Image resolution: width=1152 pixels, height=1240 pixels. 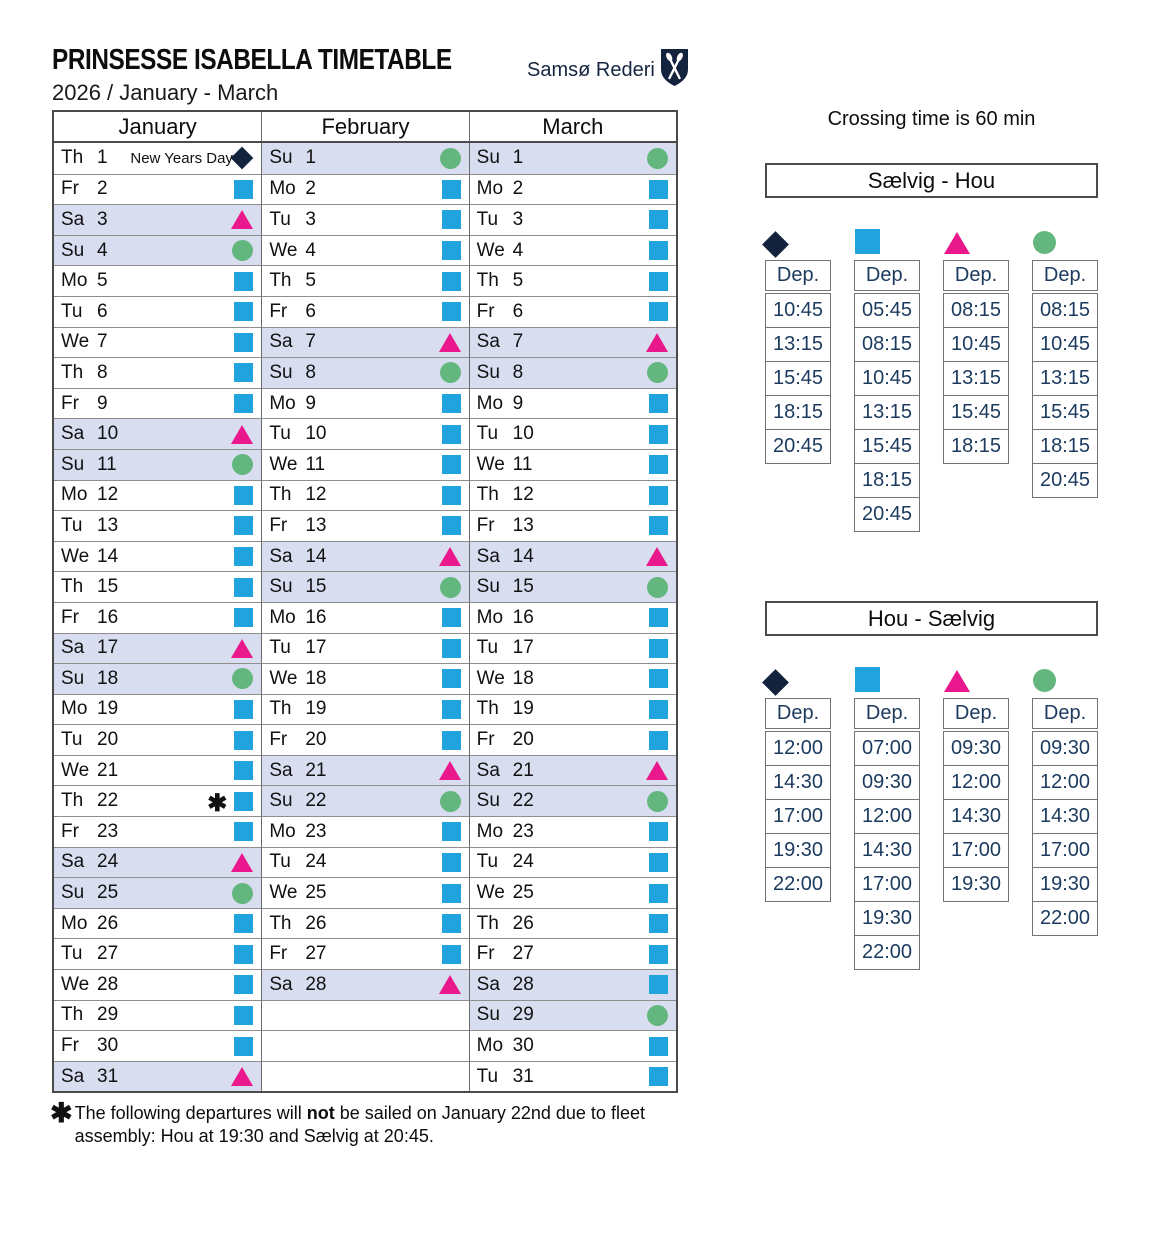 I want to click on month-header-january: January, so click(x=157, y=126).